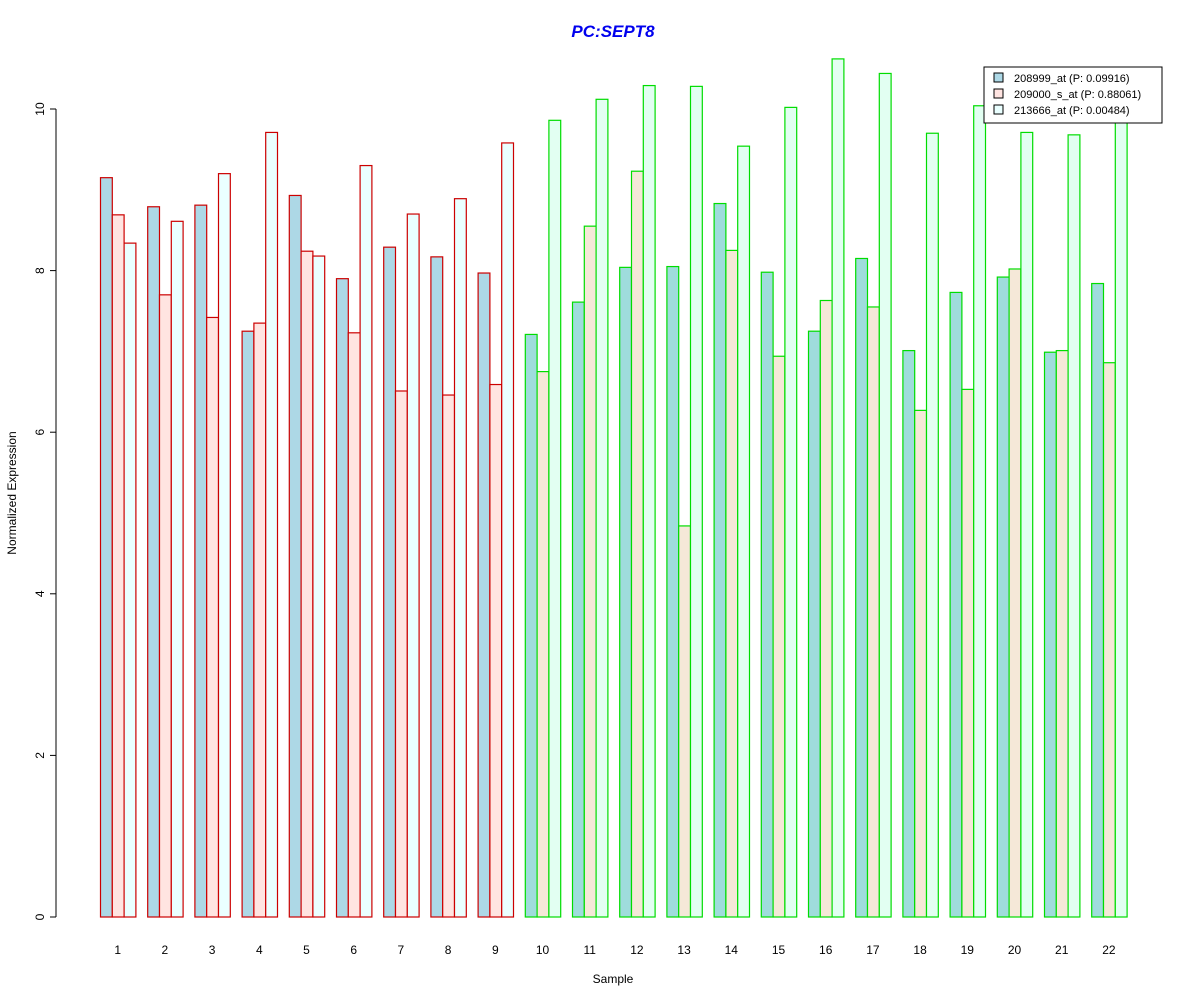 The image size is (1200, 1000). What do you see at coordinates (165, 950) in the screenshot?
I see `x-tick-label: 2` at bounding box center [165, 950].